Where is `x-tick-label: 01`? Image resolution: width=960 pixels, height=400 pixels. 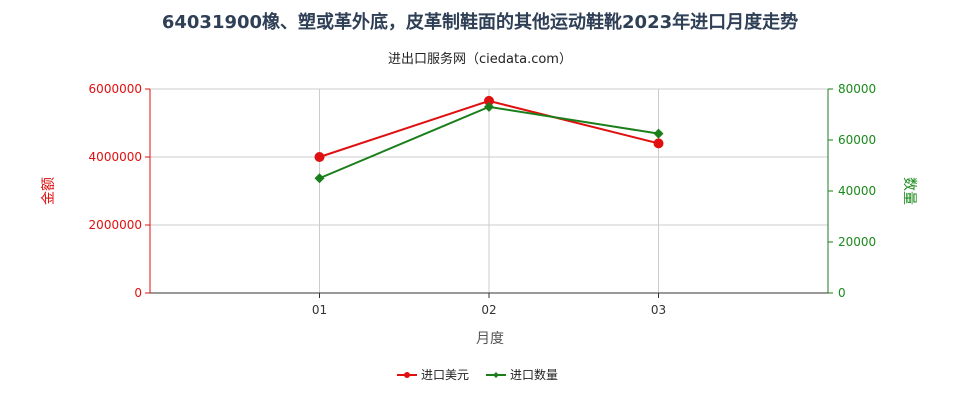
x-tick-label: 01 is located at coordinates (319, 310).